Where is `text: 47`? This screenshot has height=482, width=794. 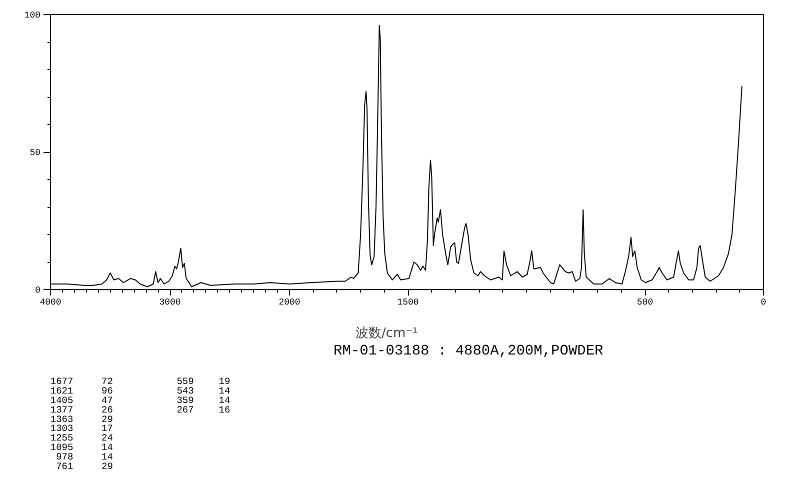 text: 47 is located at coordinates (107, 400).